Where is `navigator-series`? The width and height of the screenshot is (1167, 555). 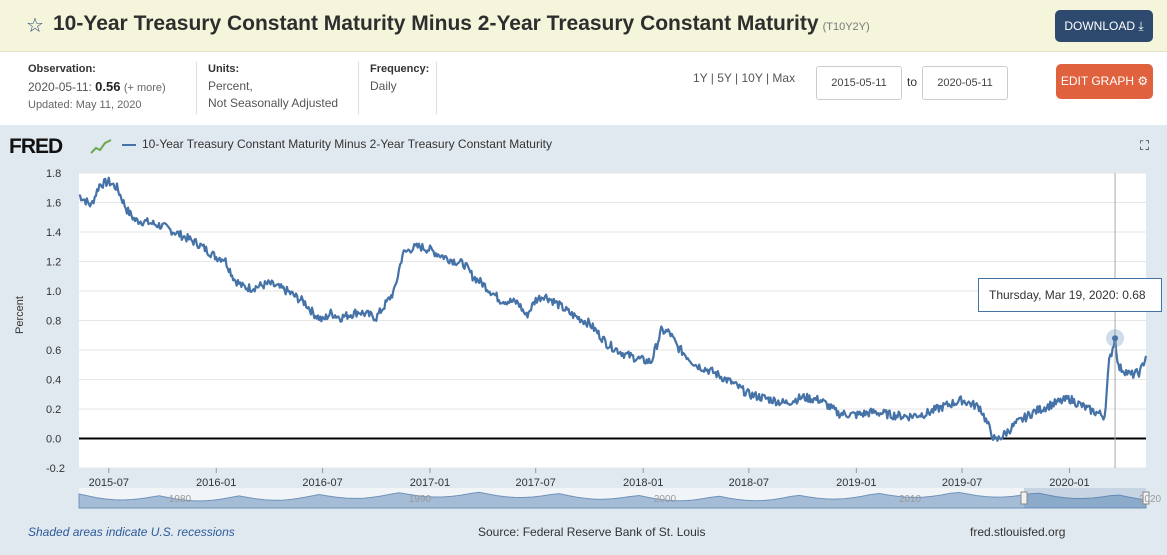
navigator-series is located at coordinates (612, 500).